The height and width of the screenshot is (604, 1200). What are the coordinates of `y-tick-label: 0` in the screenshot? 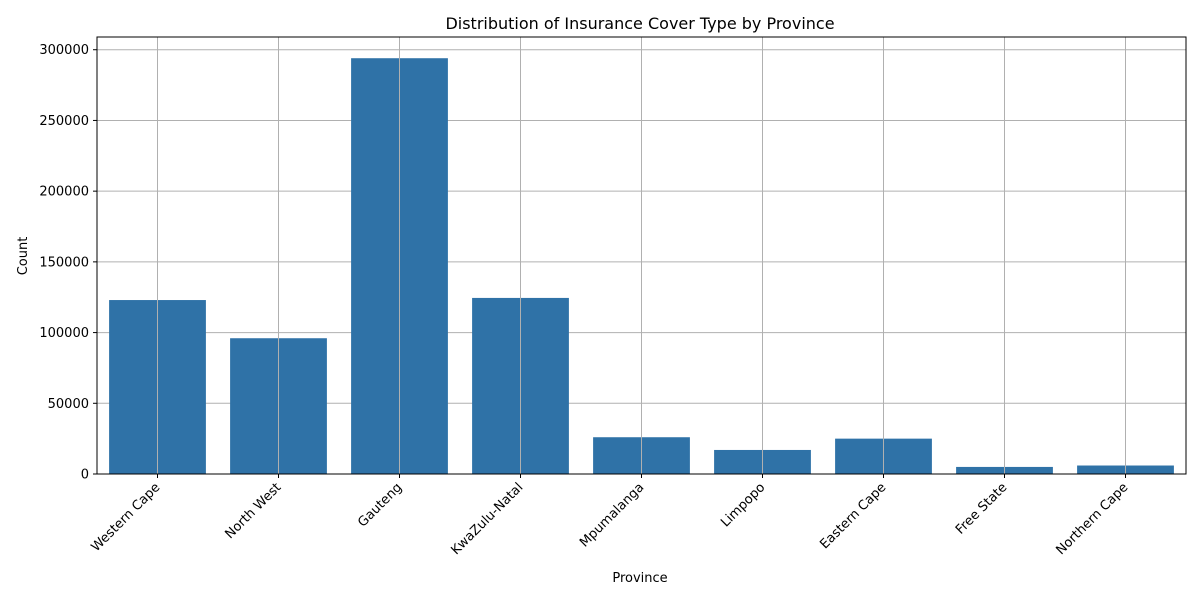 It's located at (85, 475).